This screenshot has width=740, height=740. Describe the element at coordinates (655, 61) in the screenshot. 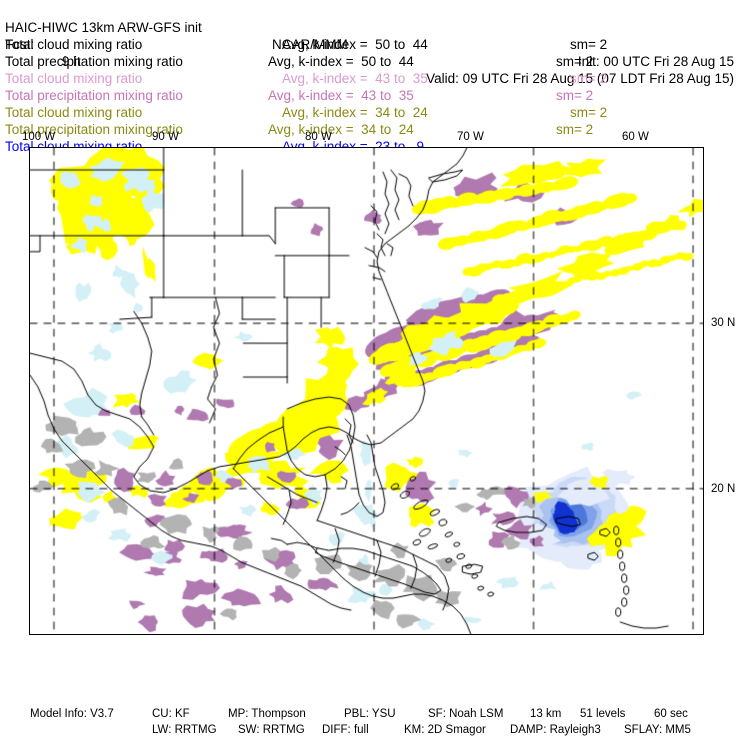

I see `init-time: Init: 00 UTC Fri 28 Aug 15` at that location.